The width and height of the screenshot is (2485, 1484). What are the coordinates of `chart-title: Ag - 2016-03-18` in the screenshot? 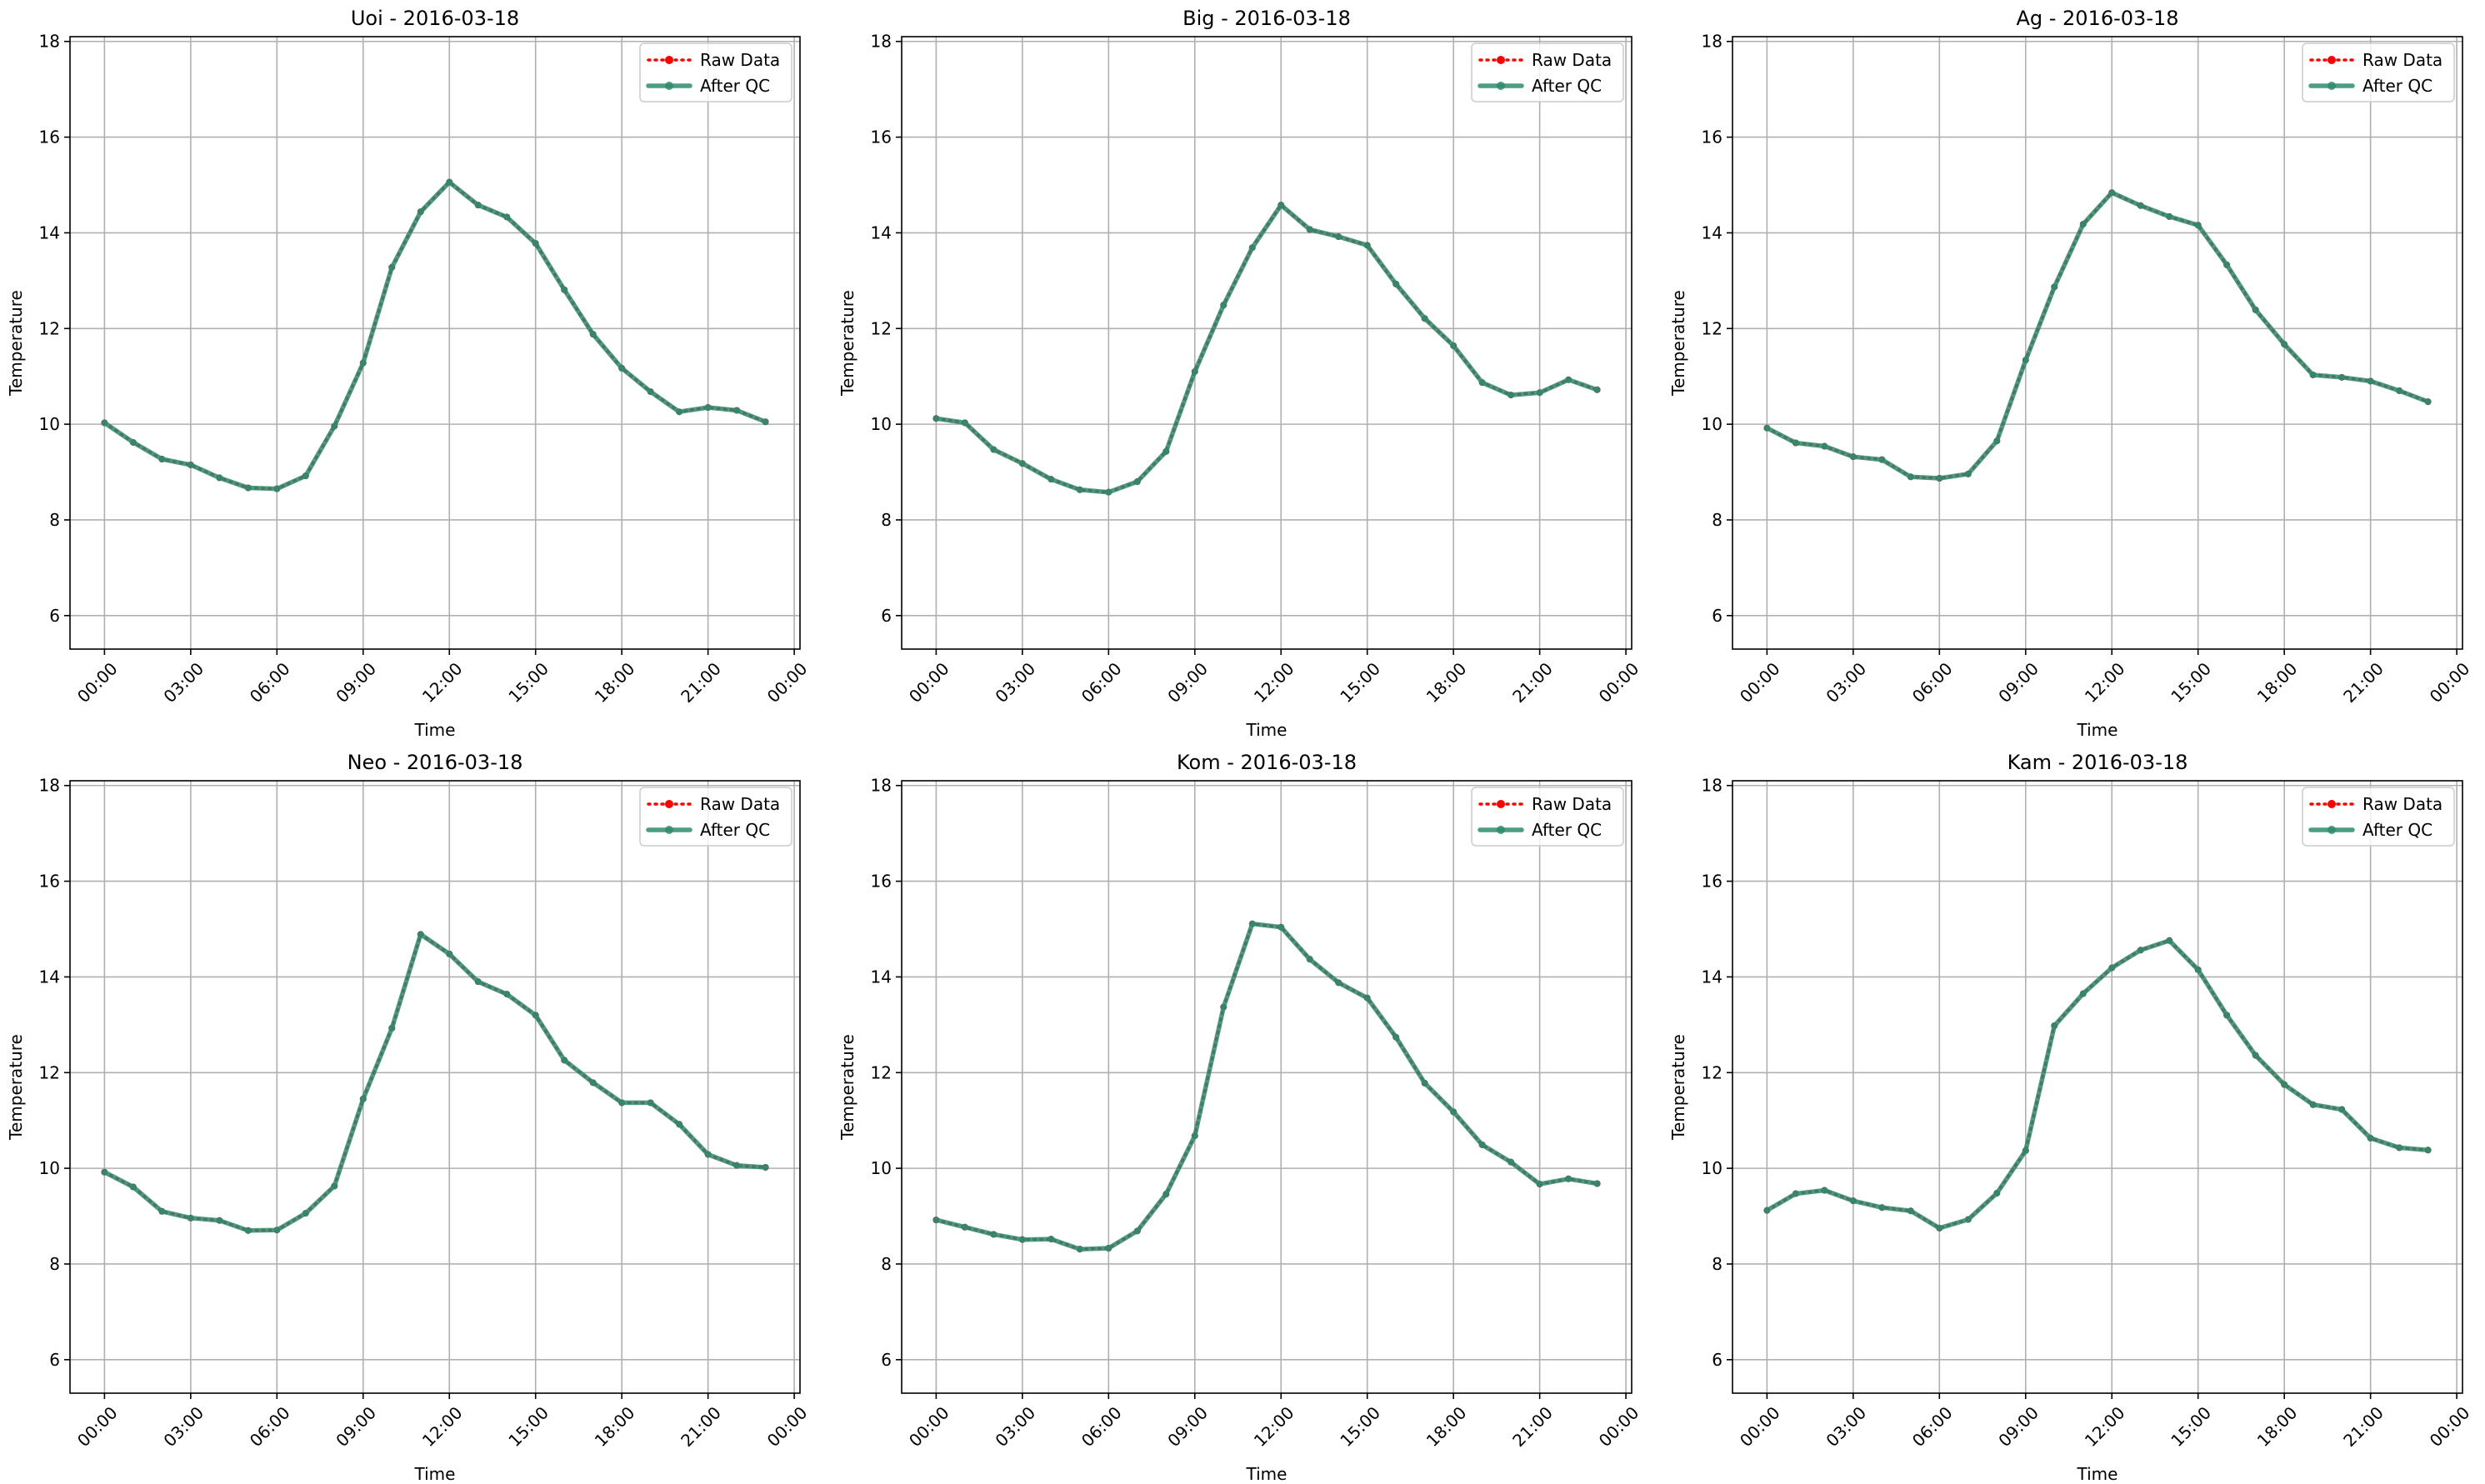 It's located at (2097, 18).